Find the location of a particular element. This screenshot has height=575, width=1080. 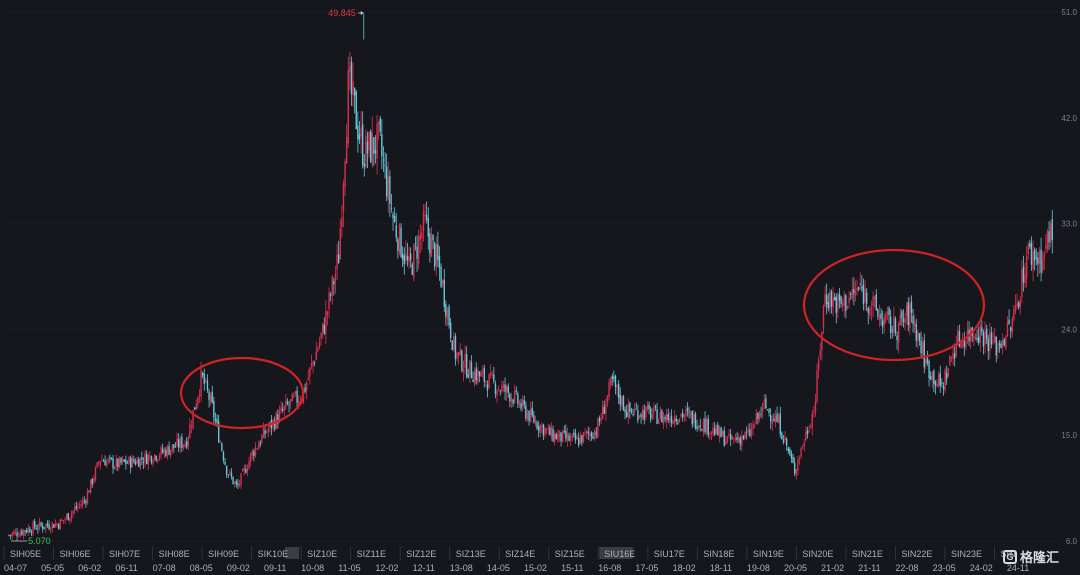

contract-label: SIN18E is located at coordinates (718, 554).